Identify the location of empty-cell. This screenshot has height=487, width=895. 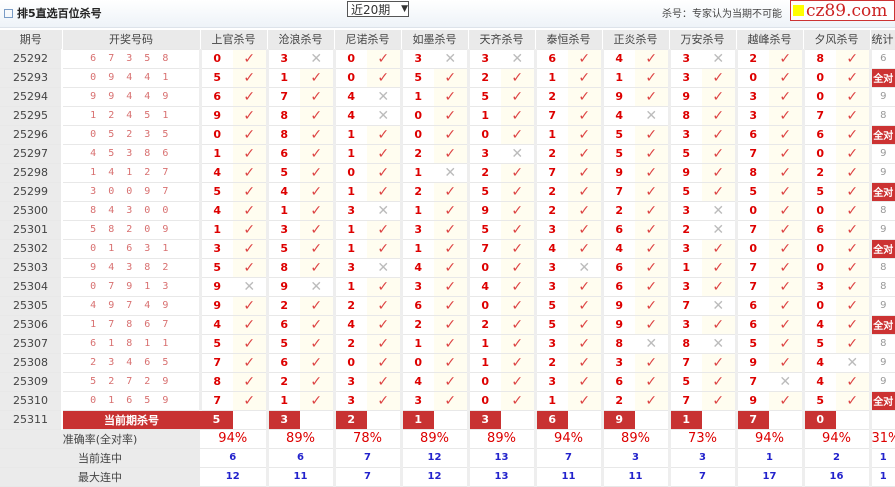
(385, 420).